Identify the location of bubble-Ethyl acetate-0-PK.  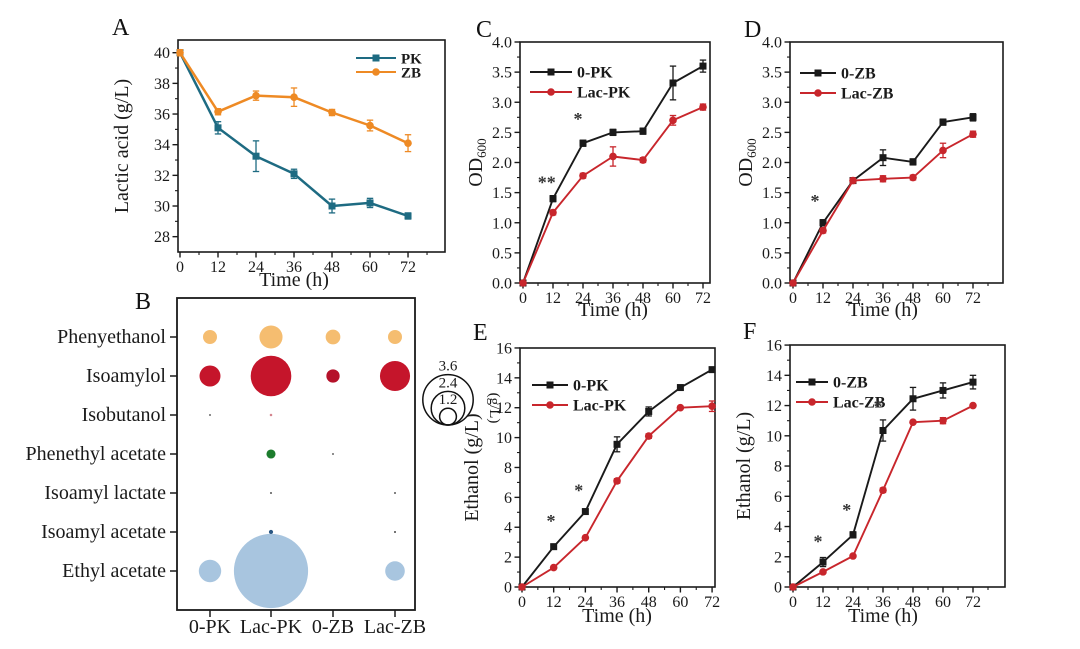
(210, 571).